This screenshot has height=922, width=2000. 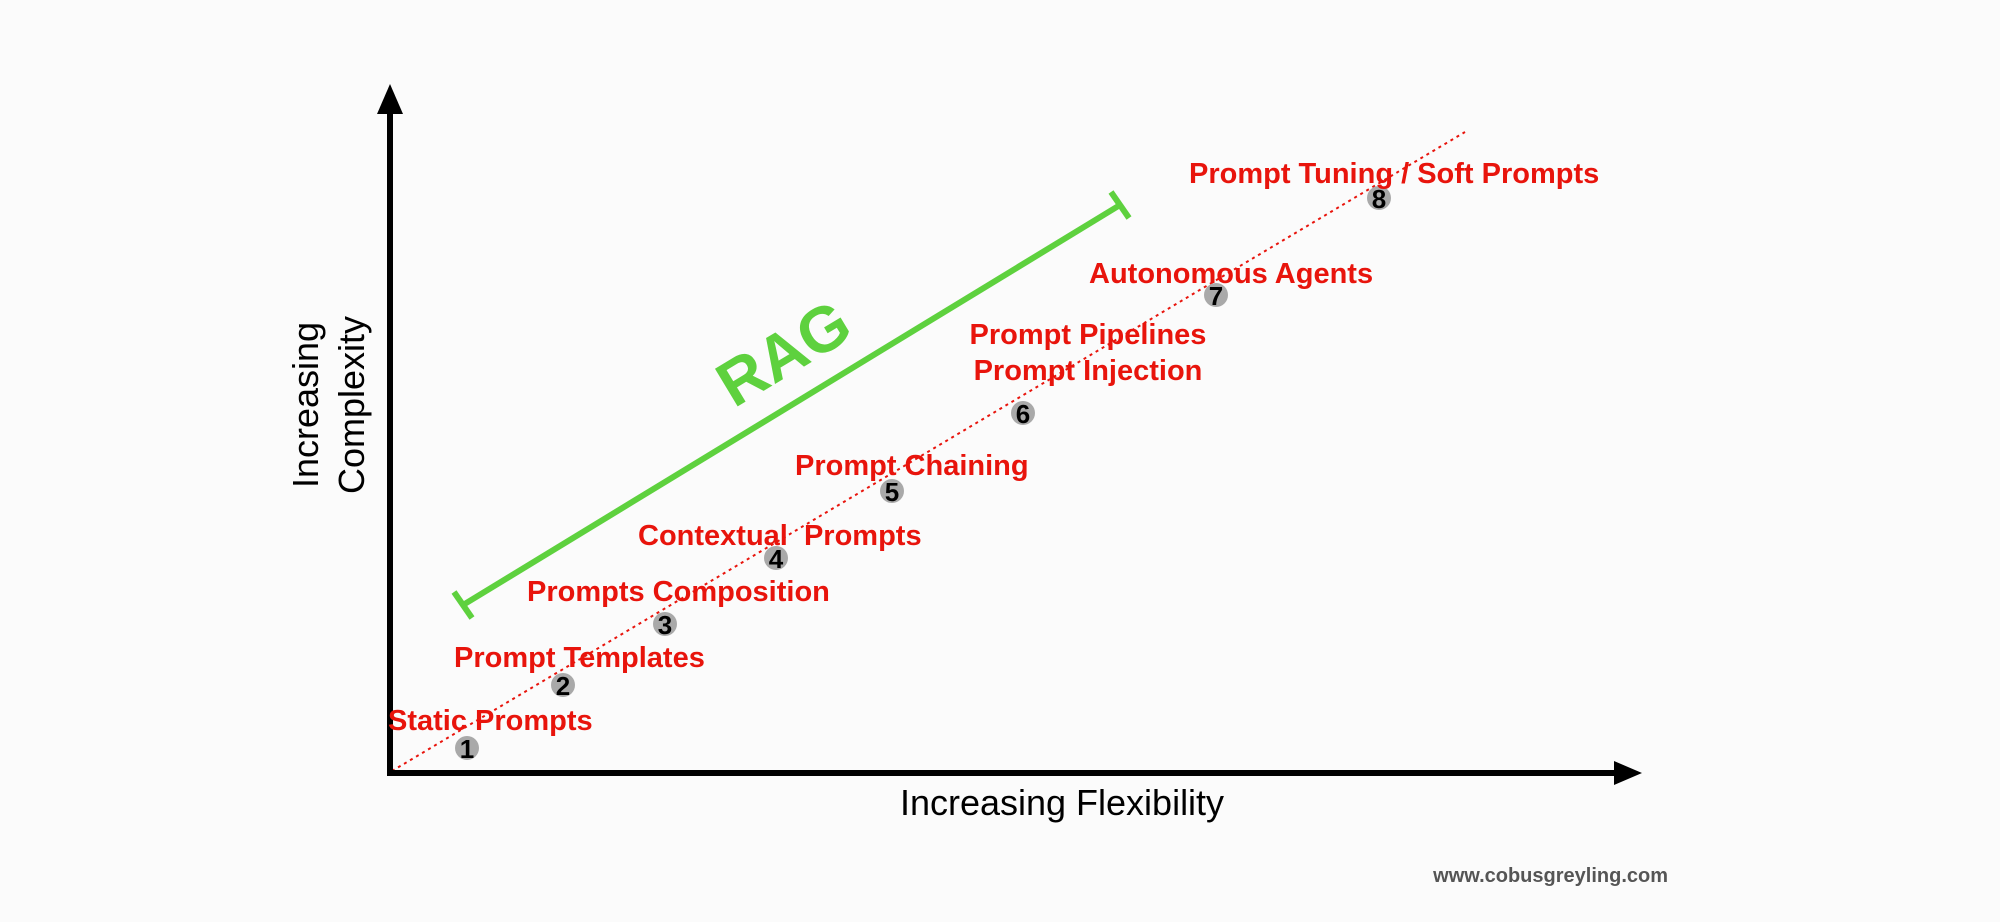 What do you see at coordinates (783, 353) in the screenshot?
I see `rag-label: RAG` at bounding box center [783, 353].